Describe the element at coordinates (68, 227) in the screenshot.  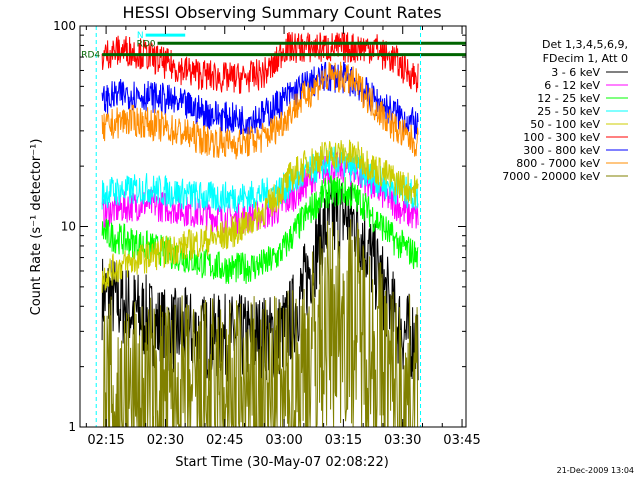
I see `y-tick-label: 10` at that location.